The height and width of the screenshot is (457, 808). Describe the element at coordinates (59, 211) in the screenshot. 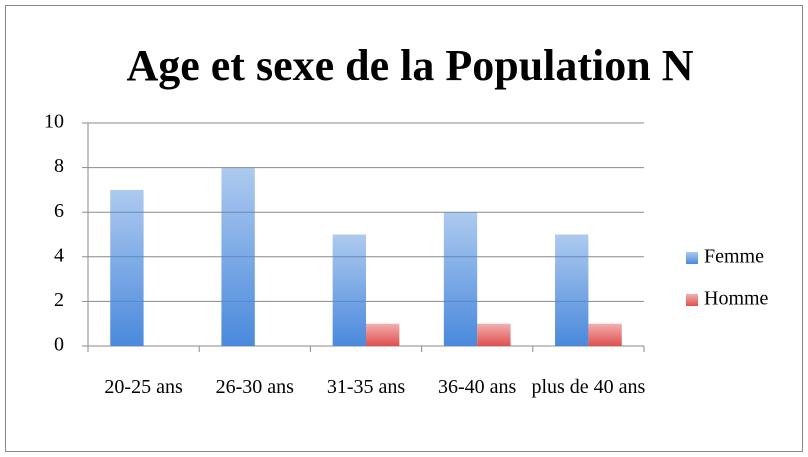

I see `y-tick-label: 6` at that location.